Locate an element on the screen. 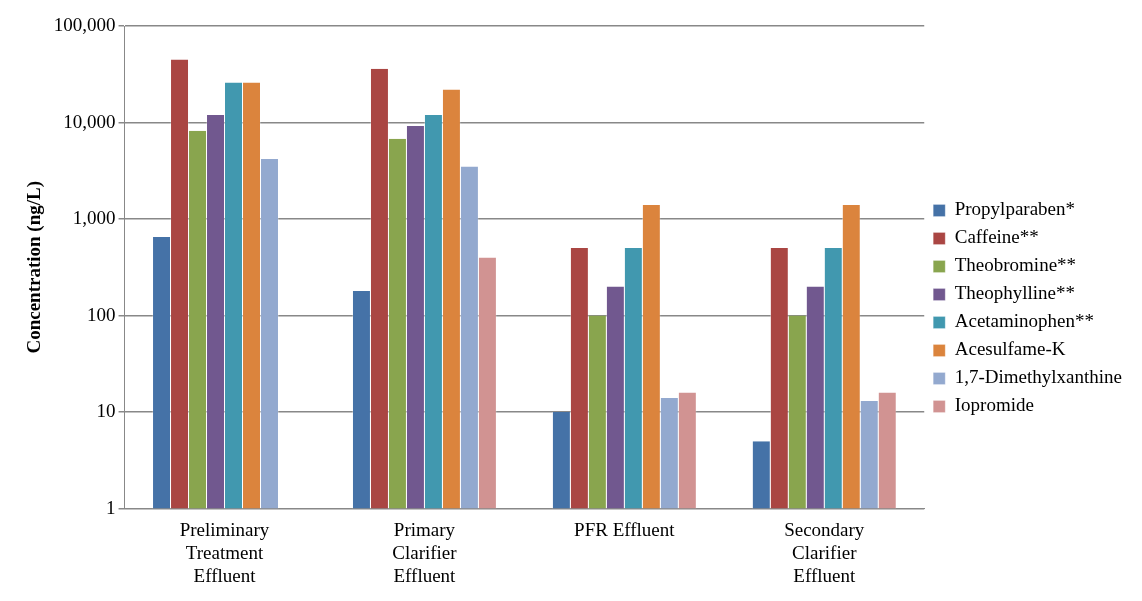 This screenshot has height=601, width=1142. legend-label: Iopromide is located at coordinates (994, 405).